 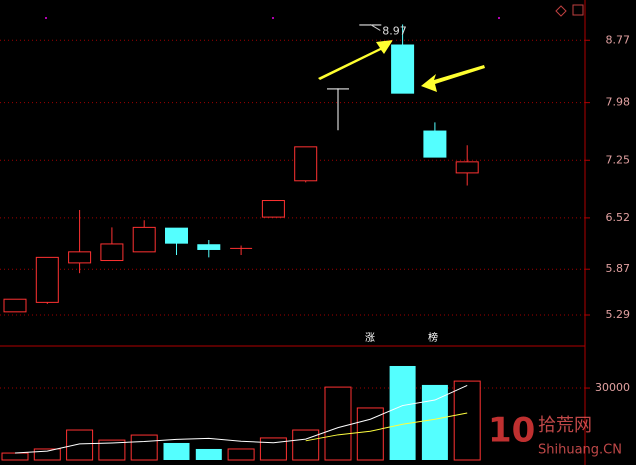 I want to click on arrows, so click(x=401, y=66).